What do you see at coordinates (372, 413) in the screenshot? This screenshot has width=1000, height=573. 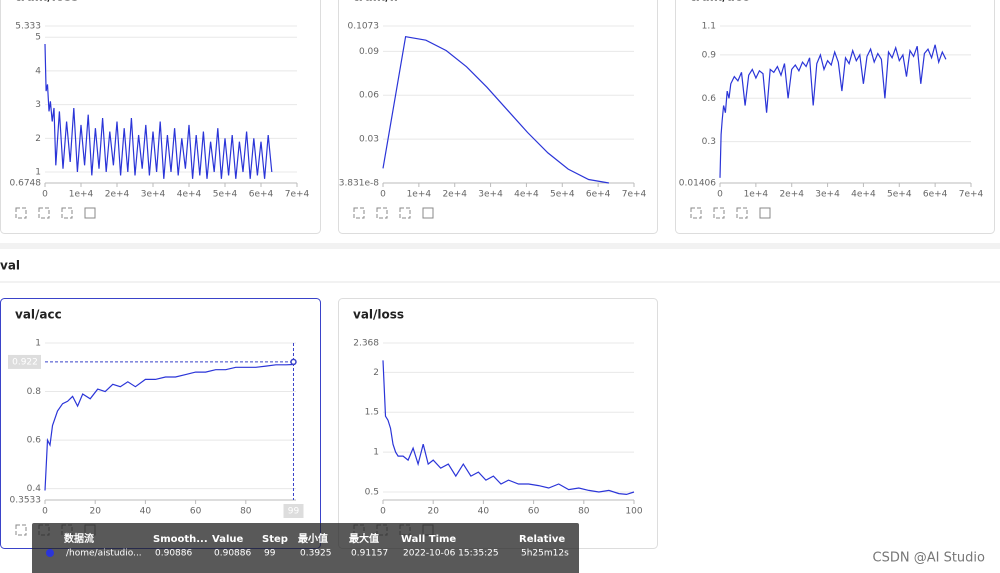 I see `y-tick-label: 1.5` at bounding box center [372, 413].